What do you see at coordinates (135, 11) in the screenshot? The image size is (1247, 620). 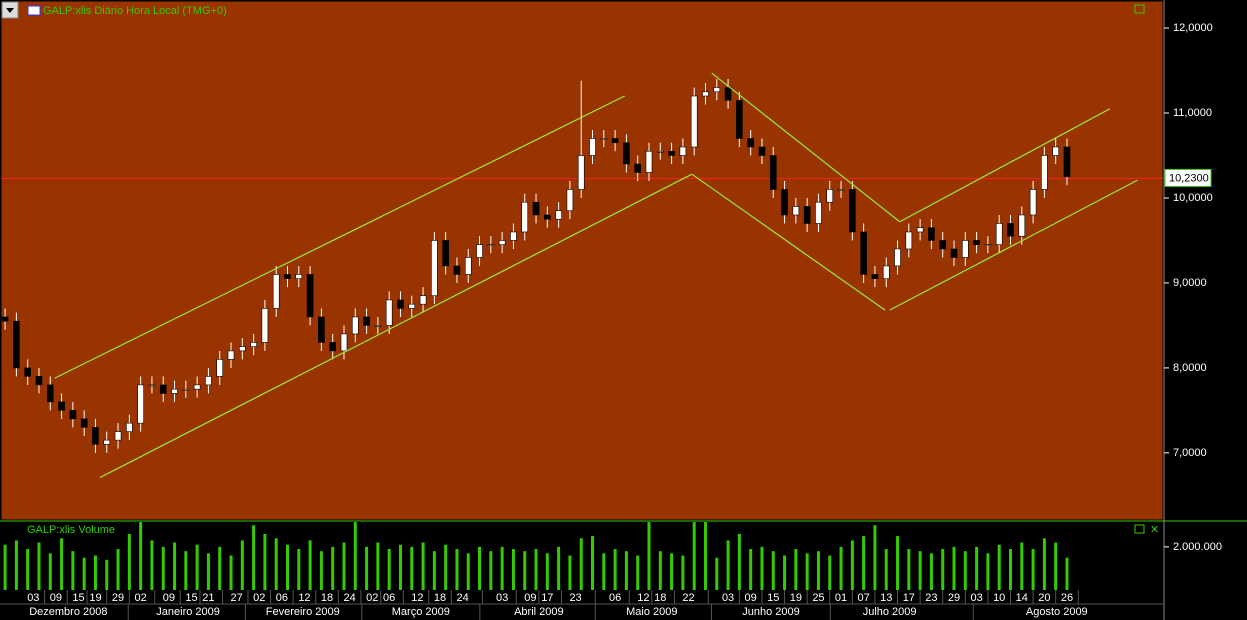 I see `chart-title: GALP:xlis Diário Hora Local (TMG+0)` at bounding box center [135, 11].